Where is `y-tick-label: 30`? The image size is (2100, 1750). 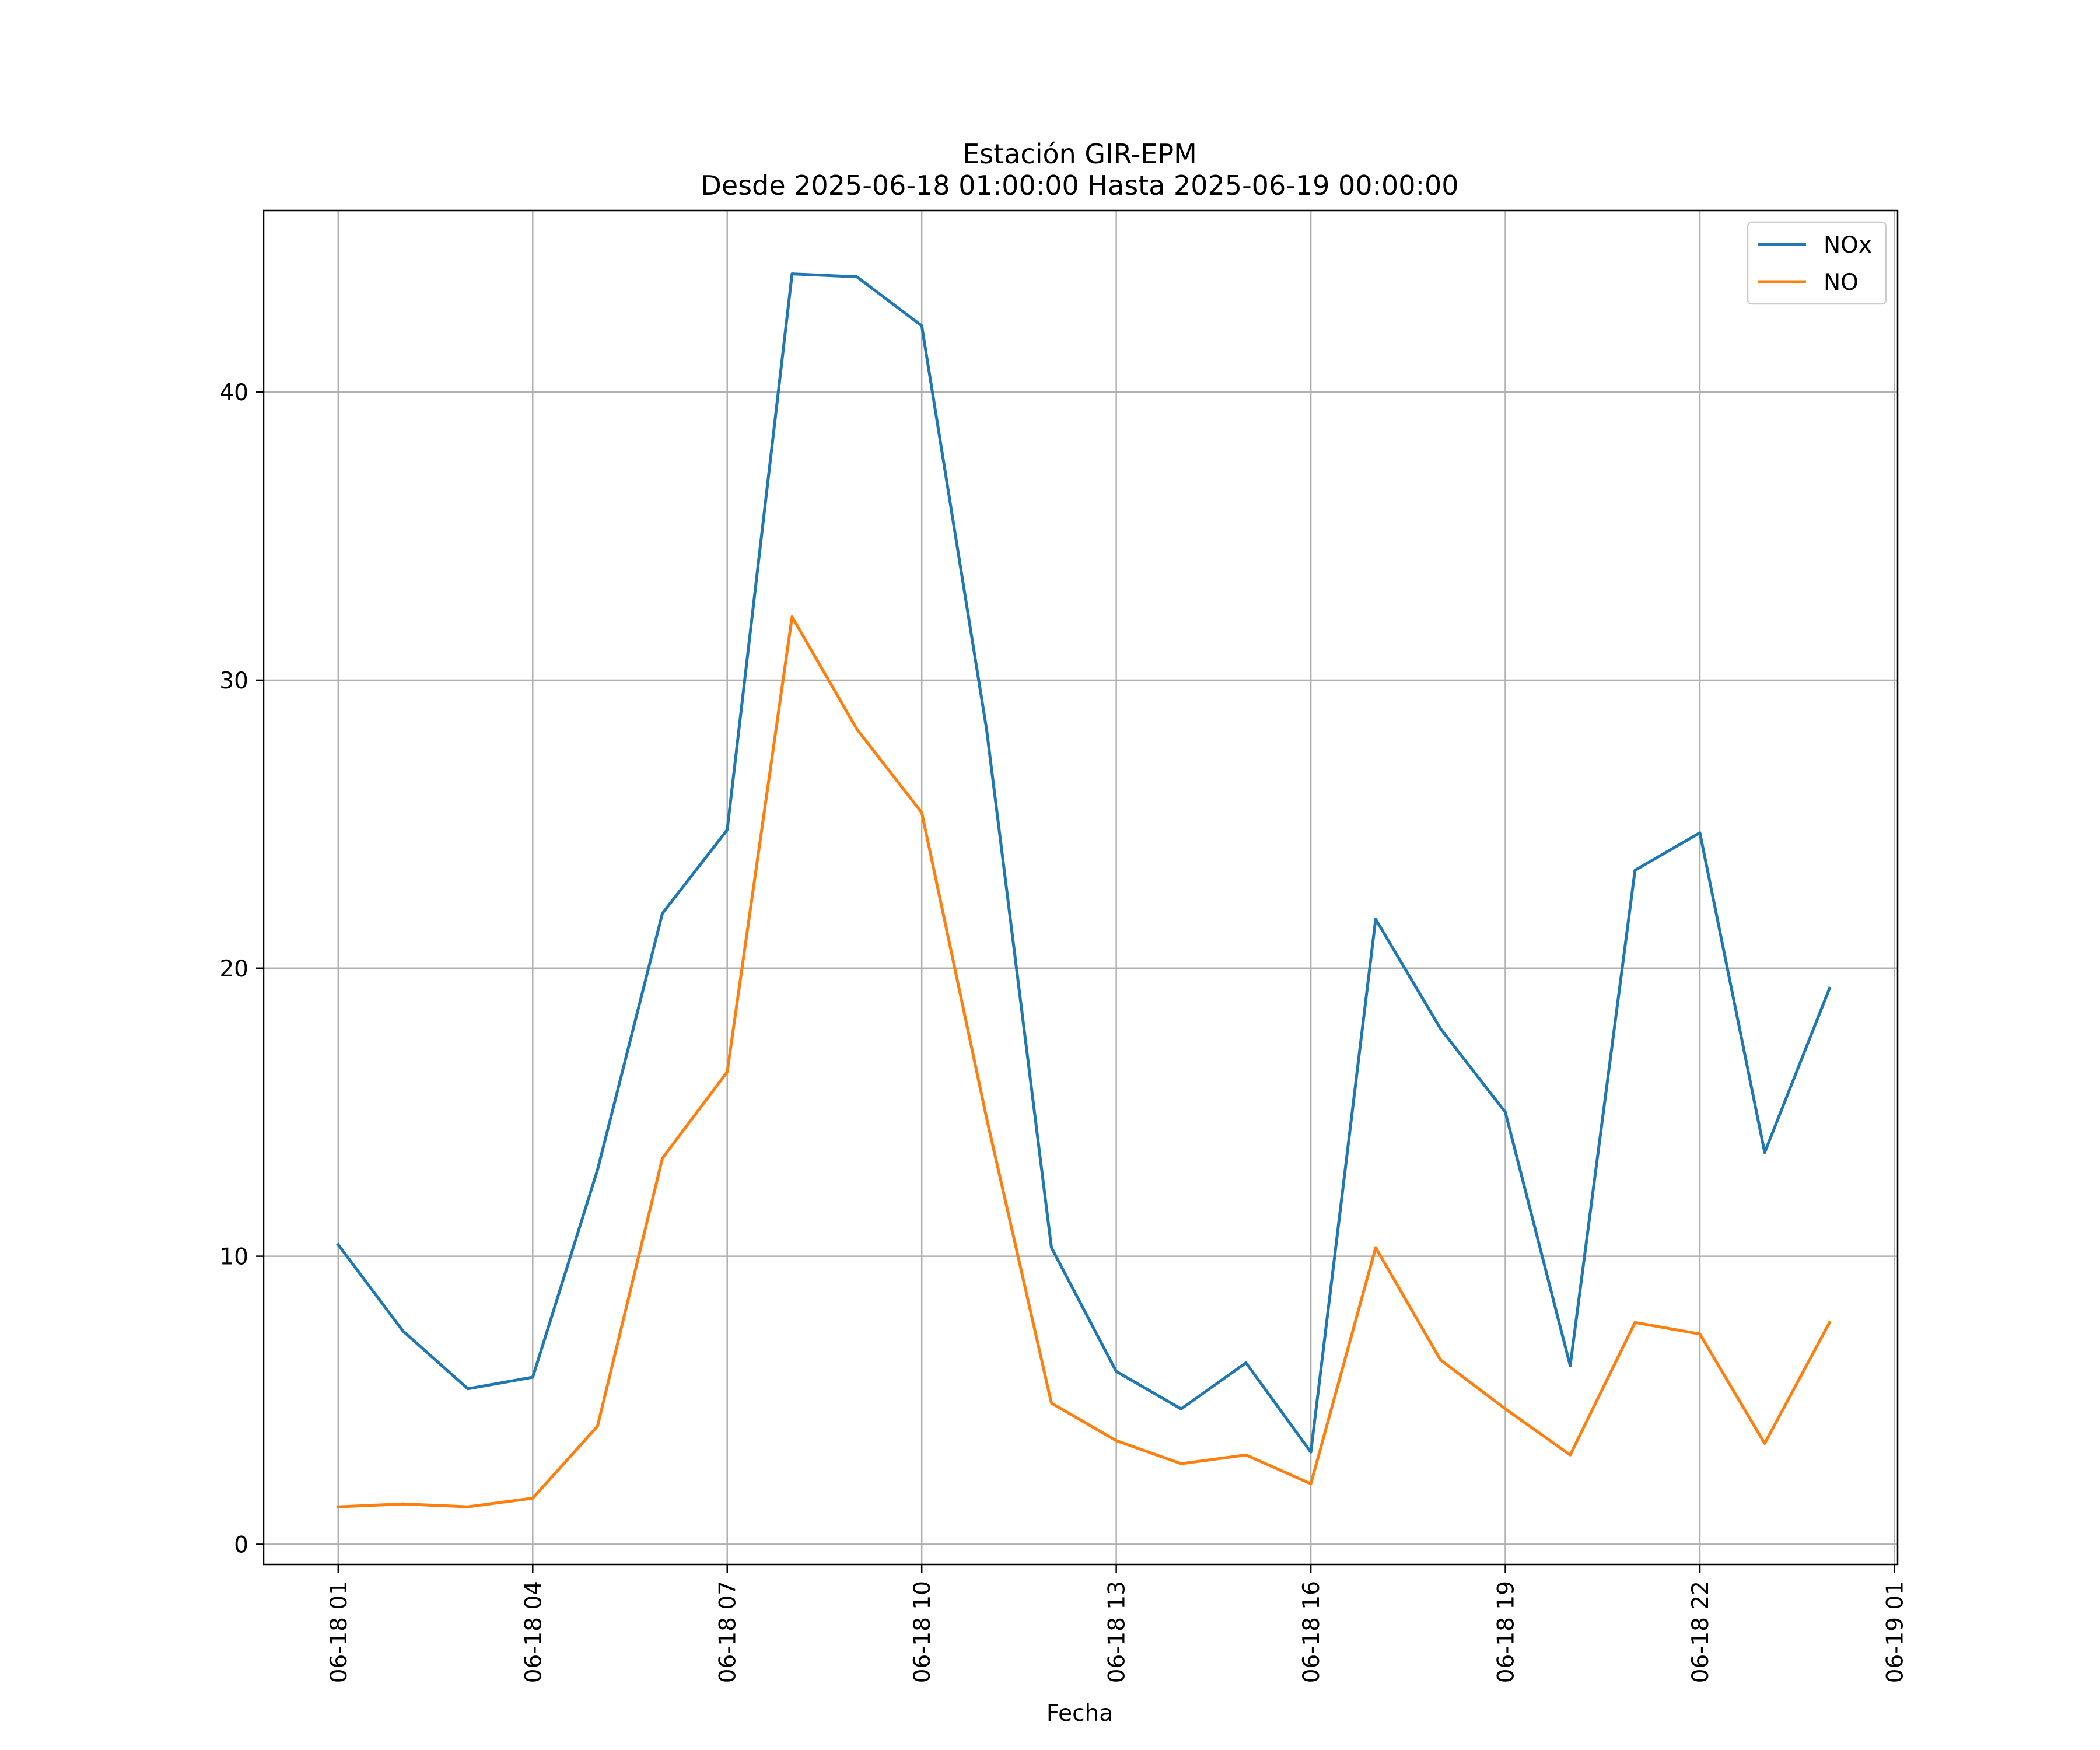 y-tick-label: 30 is located at coordinates (234, 681).